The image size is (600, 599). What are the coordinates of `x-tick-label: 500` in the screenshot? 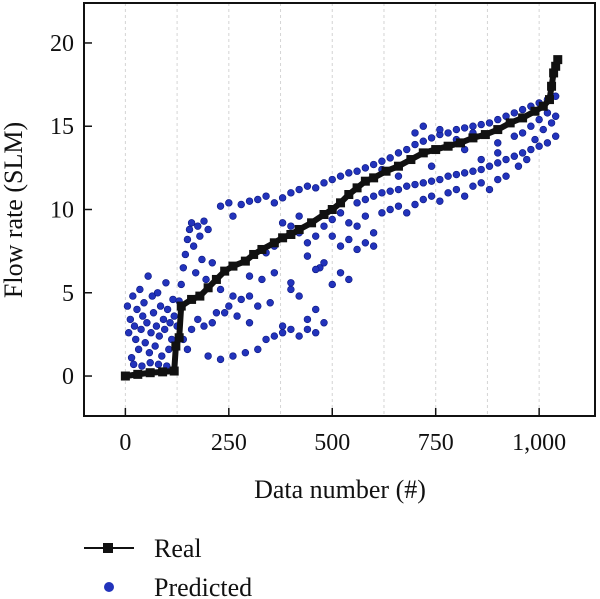 It's located at (332, 443).